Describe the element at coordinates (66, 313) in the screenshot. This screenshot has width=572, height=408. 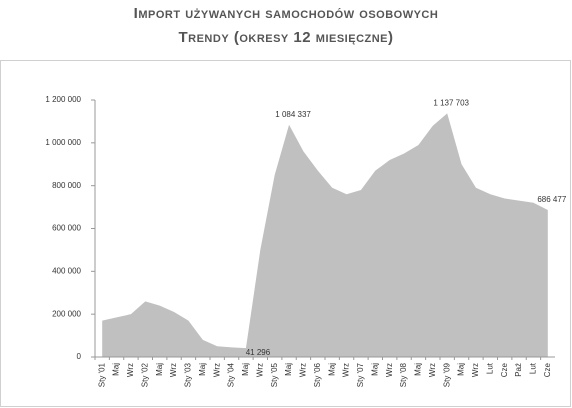
I see `y-tick-label: 200 000` at that location.